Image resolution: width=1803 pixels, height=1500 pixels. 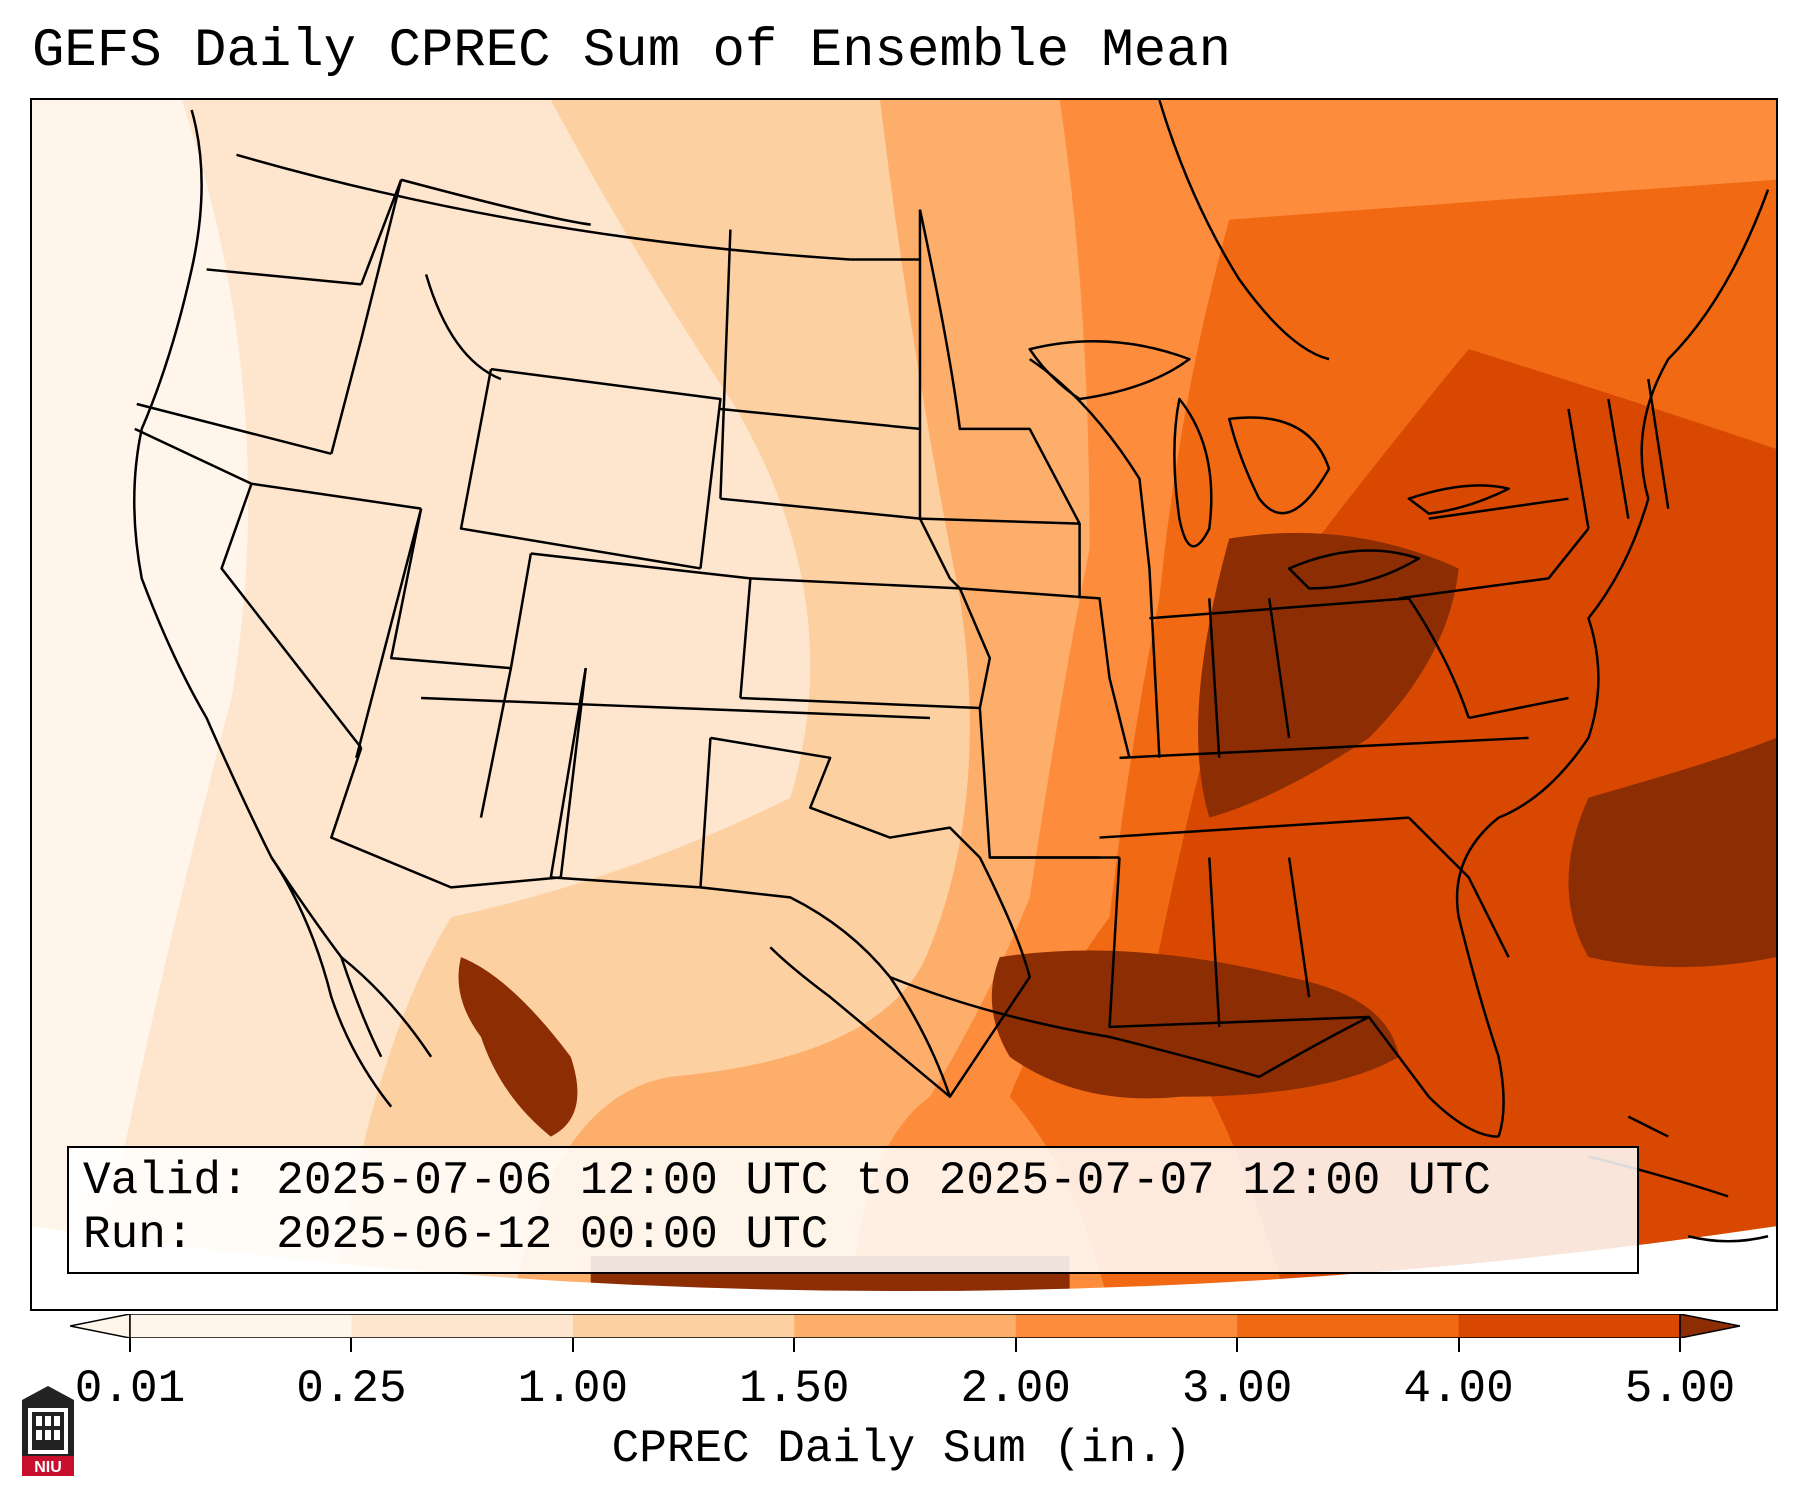 I want to click on page-title: GEFS Daily CPREC Sum of Ensemble Mean, so click(x=631, y=51).